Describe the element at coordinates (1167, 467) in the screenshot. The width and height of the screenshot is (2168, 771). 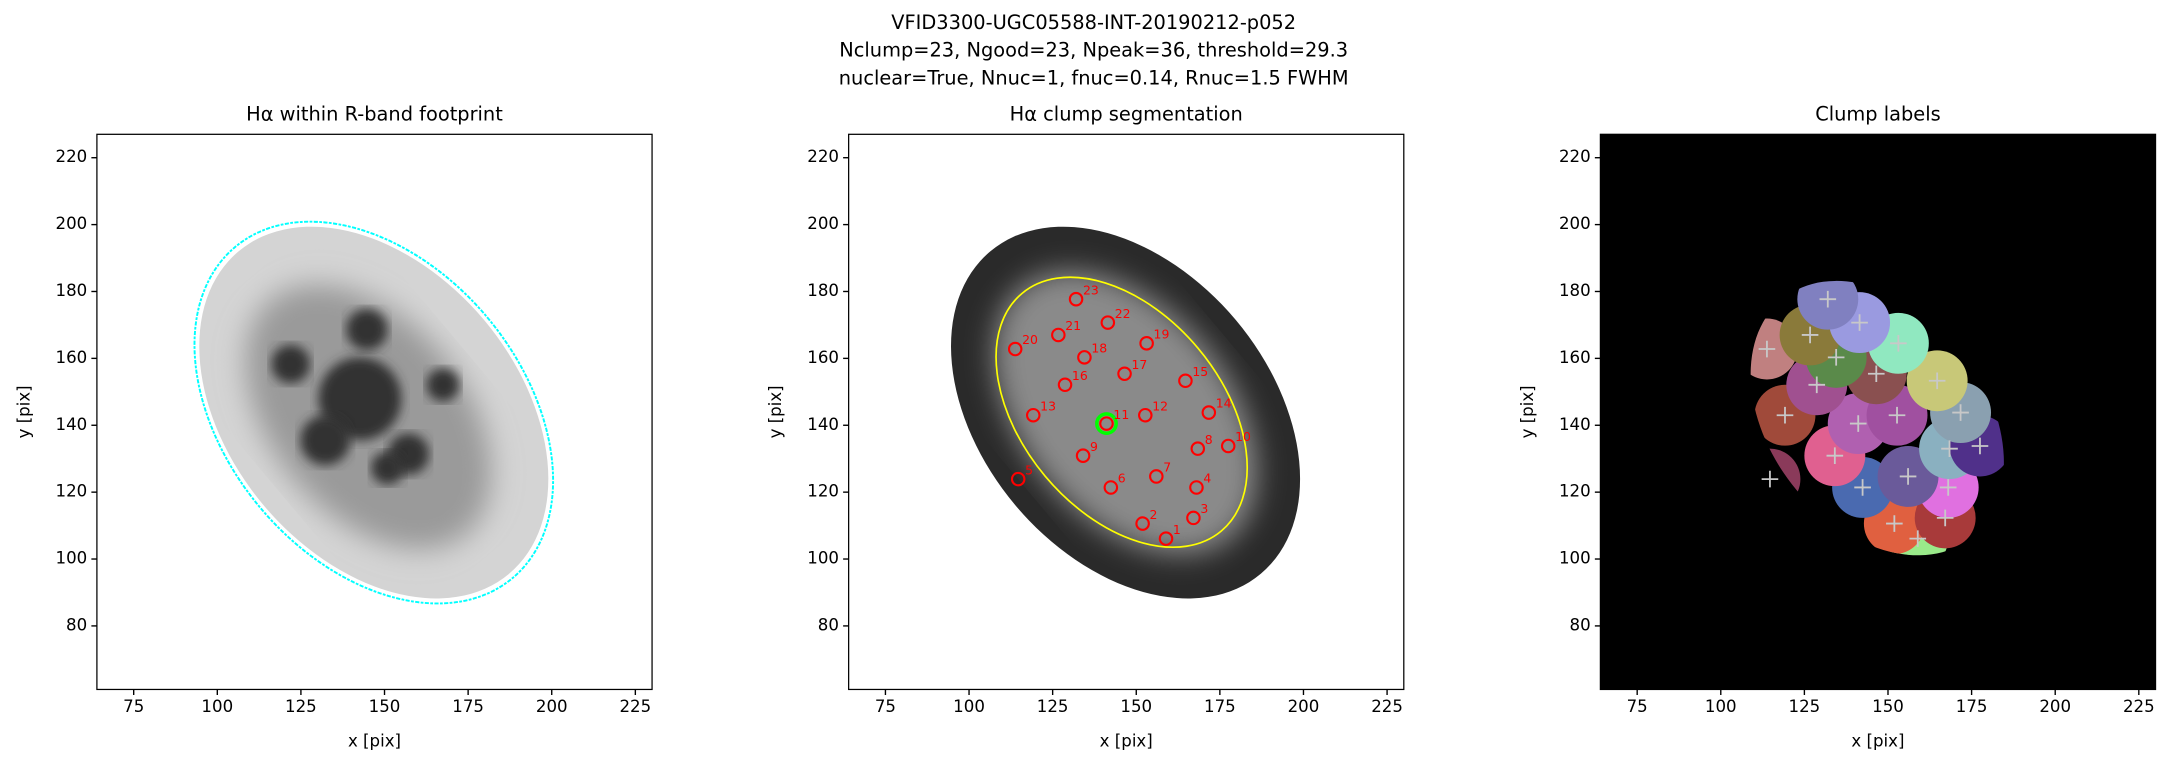
I see `clump-label: 7` at that location.